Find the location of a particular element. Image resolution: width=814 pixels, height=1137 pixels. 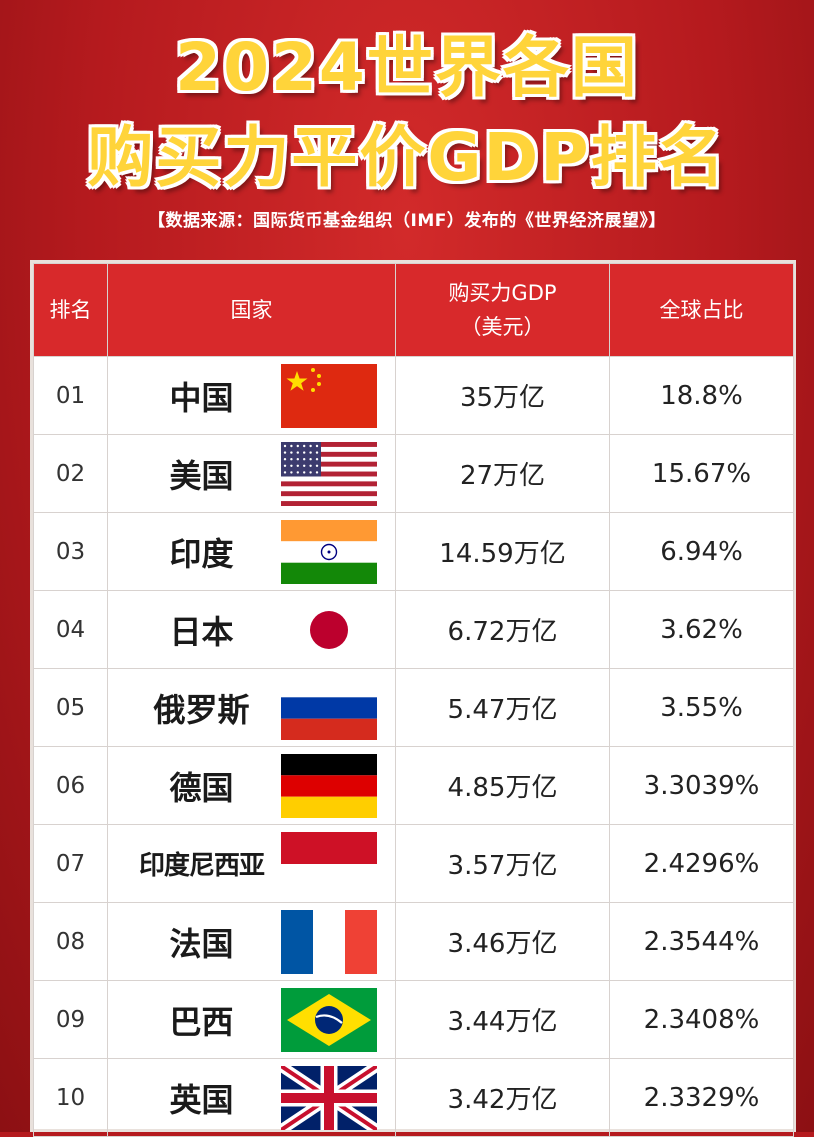

title-line-1: 2024世界各国 is located at coordinates (407, 67).